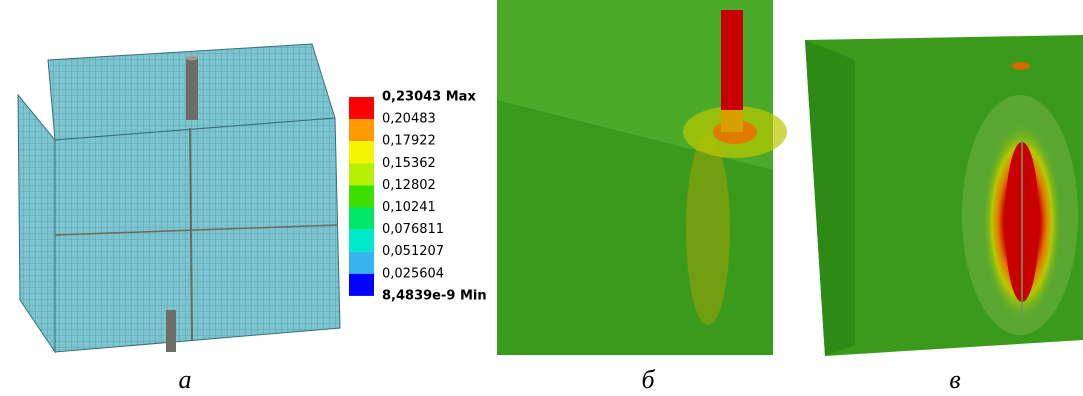 This screenshot has height=396, width=1083. What do you see at coordinates (954, 379) in the screenshot?
I see `panel-label: в` at bounding box center [954, 379].